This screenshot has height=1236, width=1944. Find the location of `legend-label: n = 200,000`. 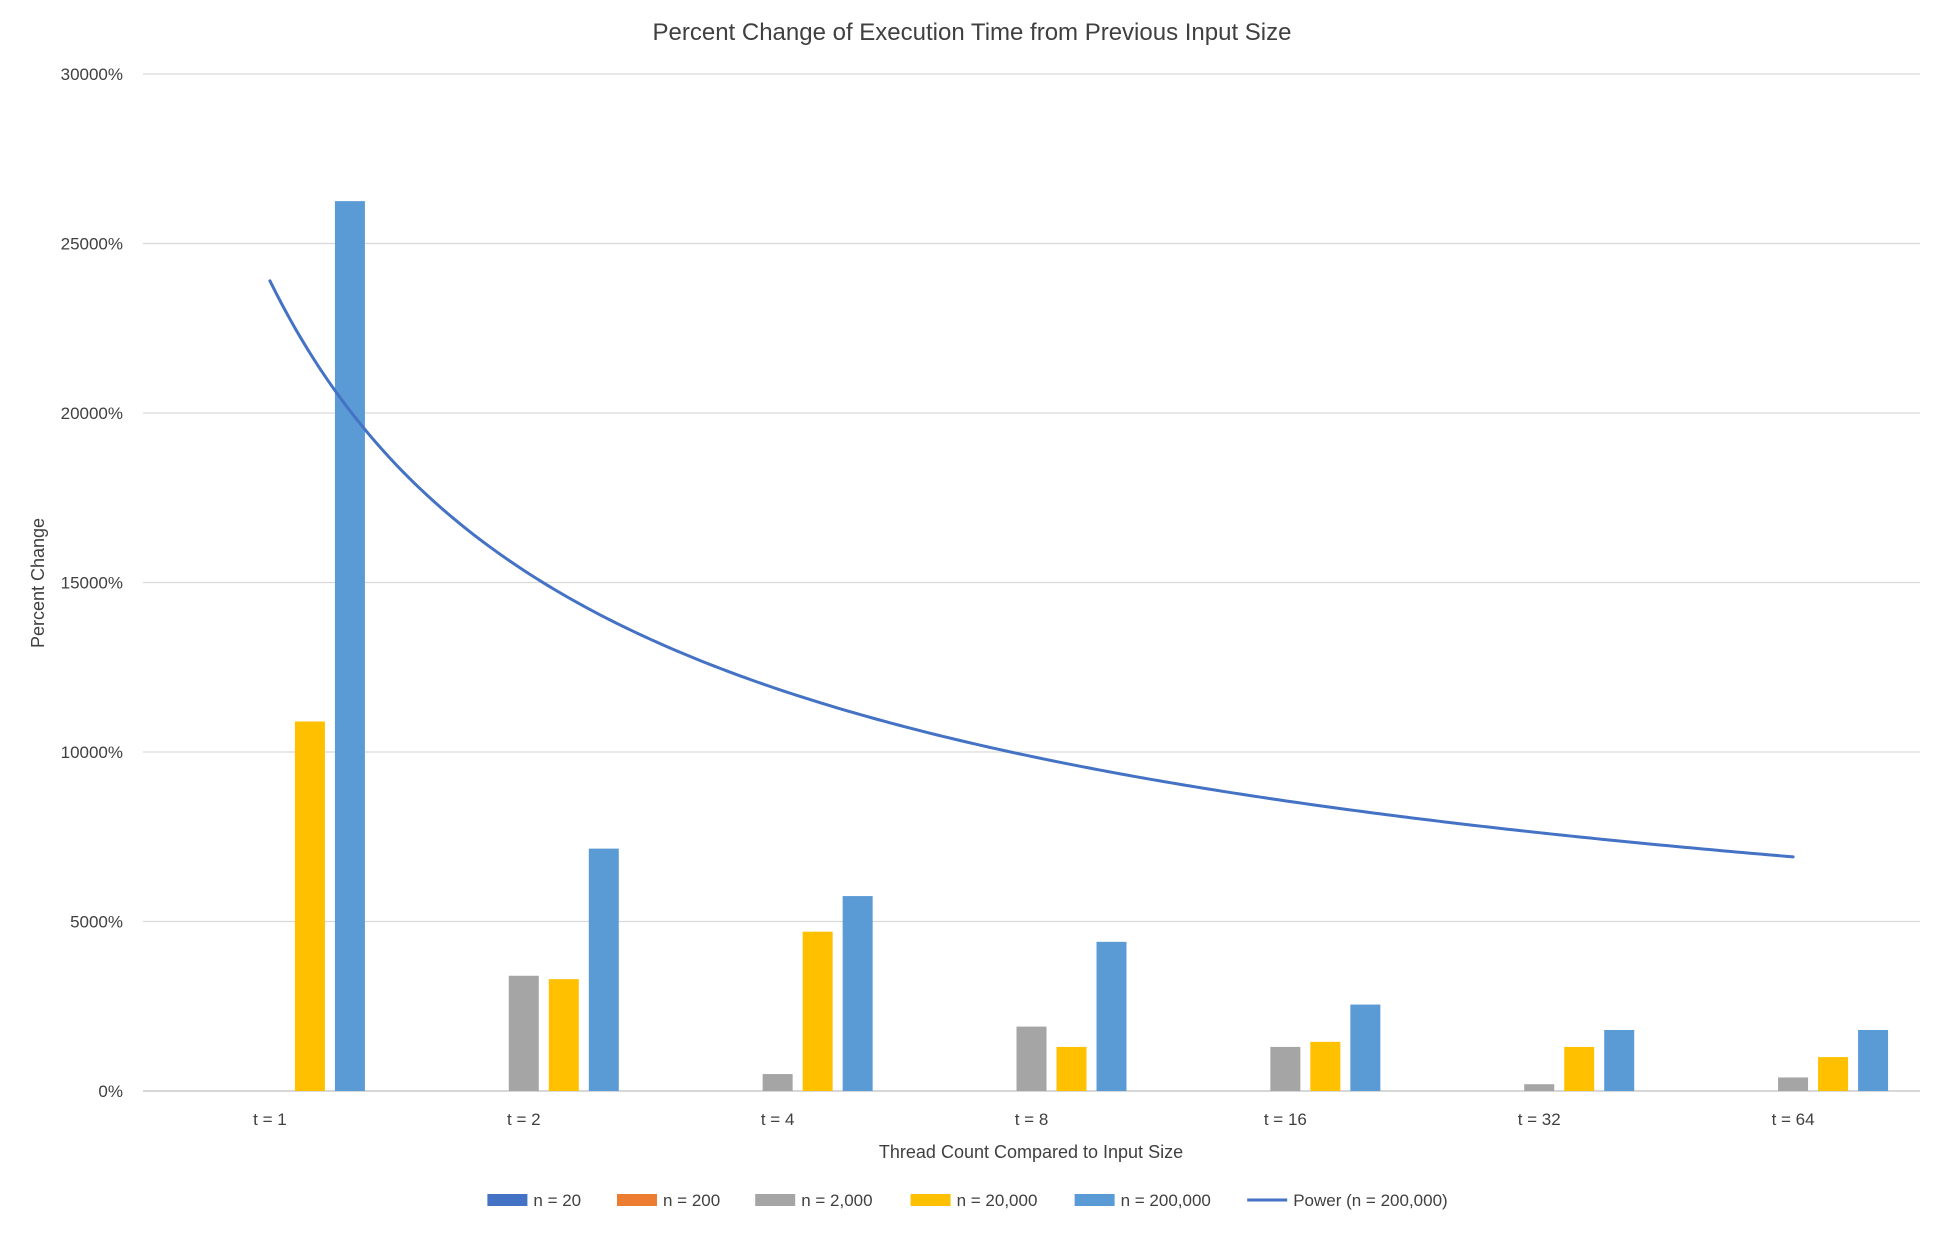

legend-label: n = 200,000 is located at coordinates (1166, 1200).